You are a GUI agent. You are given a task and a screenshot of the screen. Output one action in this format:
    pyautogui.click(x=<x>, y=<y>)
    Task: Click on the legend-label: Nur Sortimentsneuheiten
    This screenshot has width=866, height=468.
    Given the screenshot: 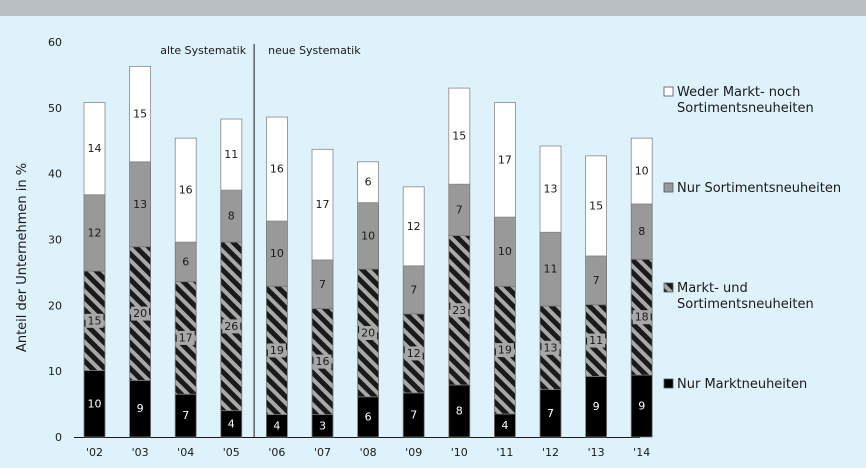 What is the action you would take?
    pyautogui.click(x=759, y=188)
    